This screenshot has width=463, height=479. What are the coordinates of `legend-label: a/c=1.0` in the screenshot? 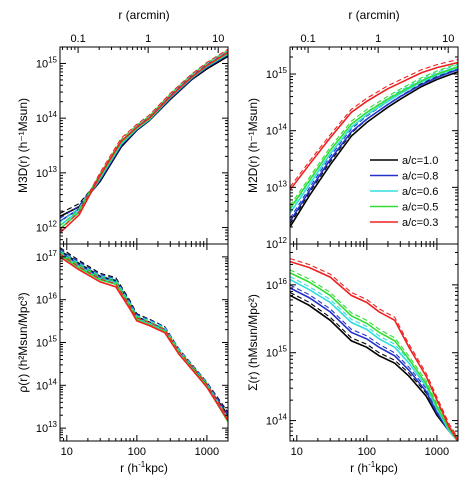 It's located at (420, 161).